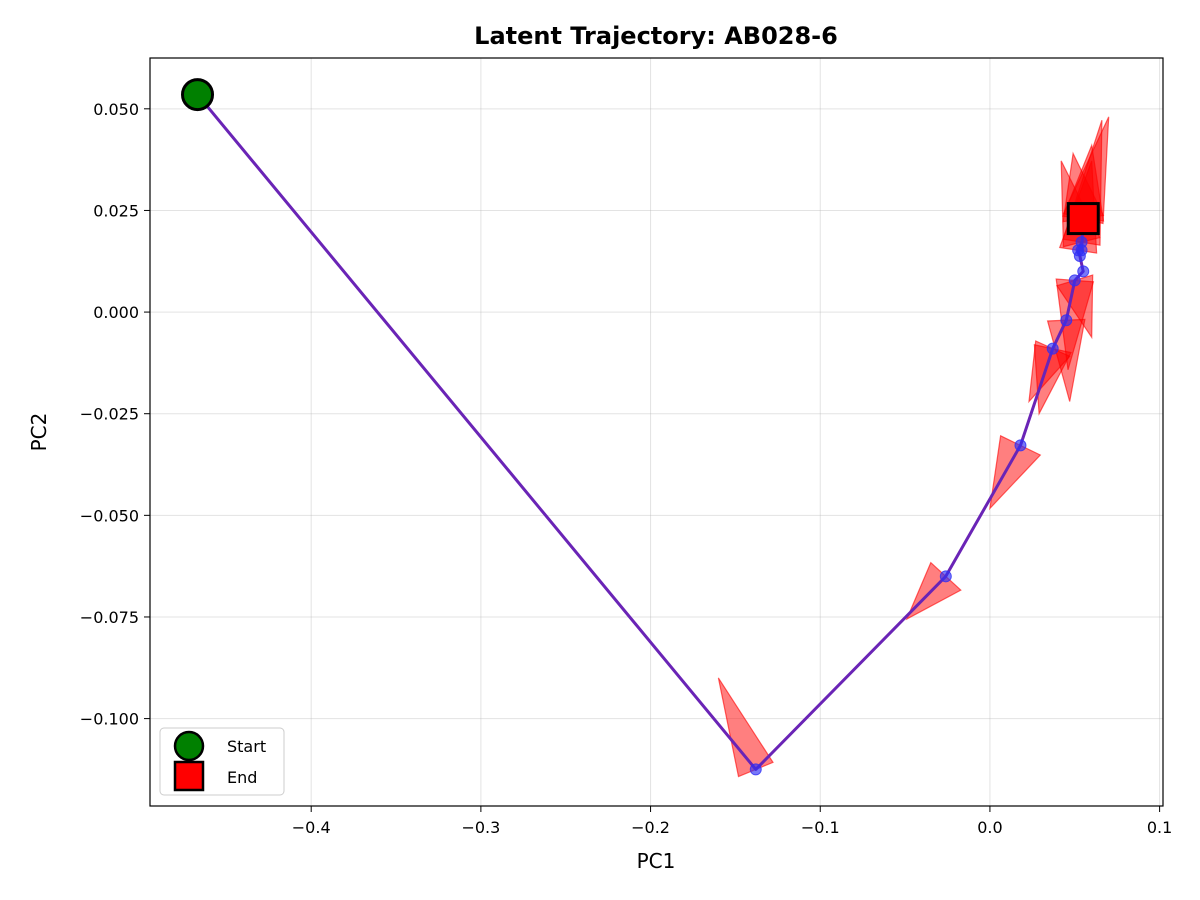  What do you see at coordinates (109, 414) in the screenshot?
I see `y-tick-label: −0.025` at bounding box center [109, 414].